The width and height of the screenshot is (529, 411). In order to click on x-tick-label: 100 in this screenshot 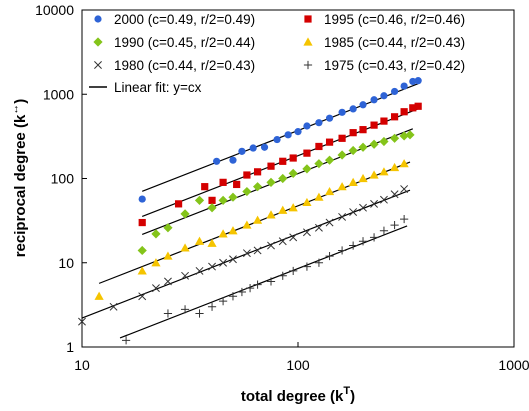, I will do `click(298, 365)`.